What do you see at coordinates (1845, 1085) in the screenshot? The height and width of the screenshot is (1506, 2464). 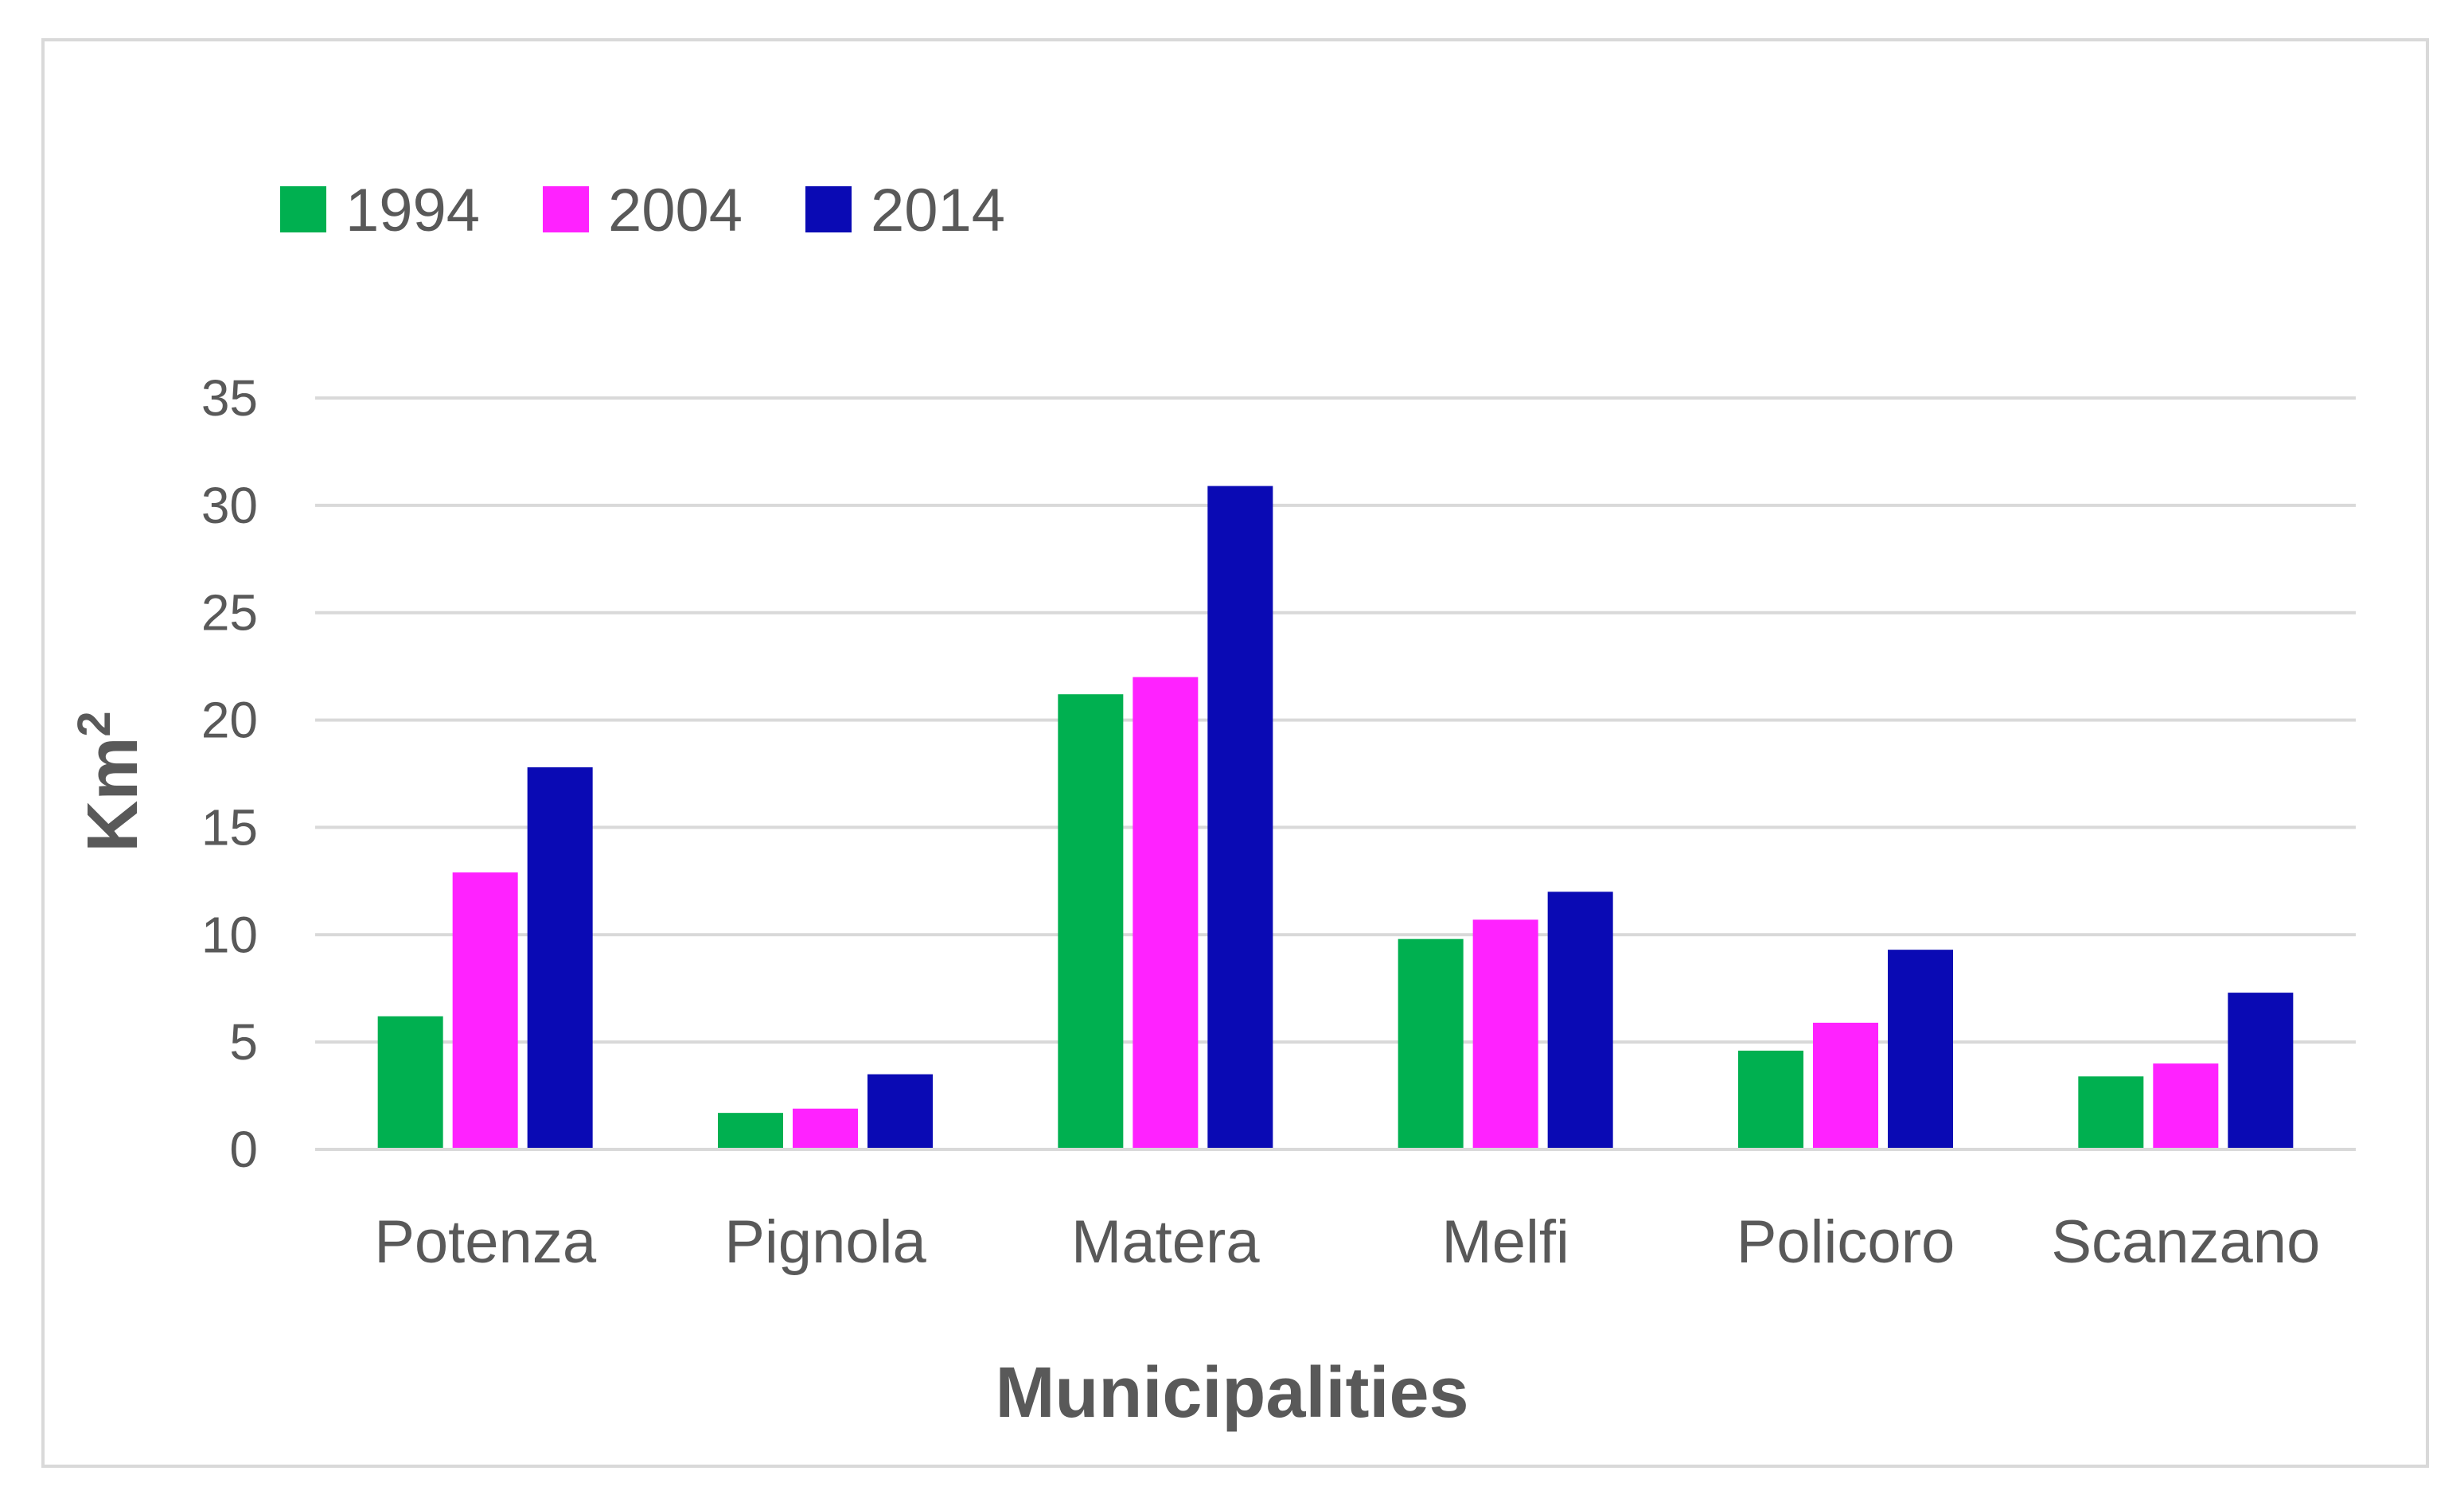 I see `bar-policoro-2004` at bounding box center [1845, 1085].